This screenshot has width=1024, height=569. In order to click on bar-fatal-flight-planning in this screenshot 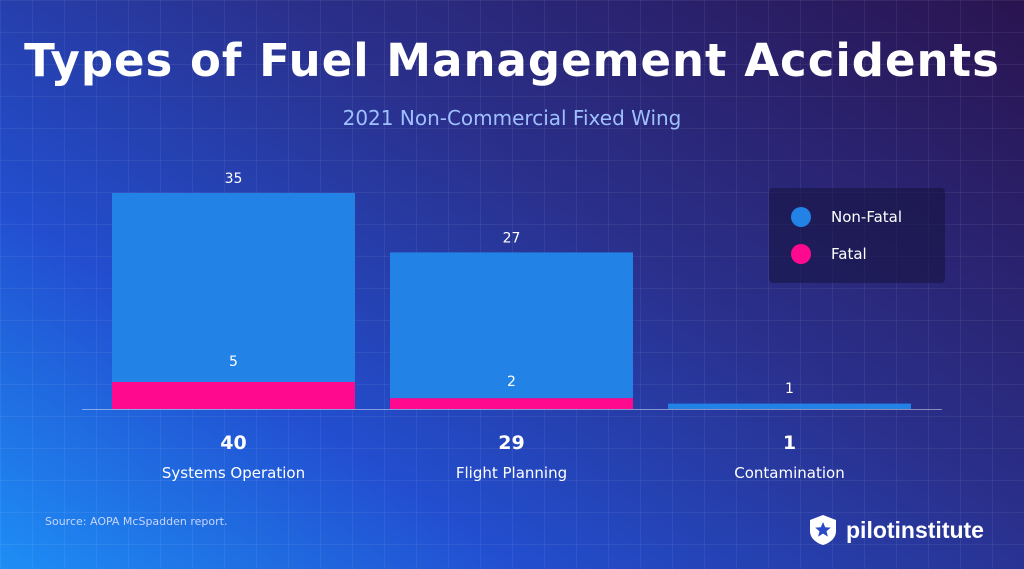, I will do `click(511, 403)`.